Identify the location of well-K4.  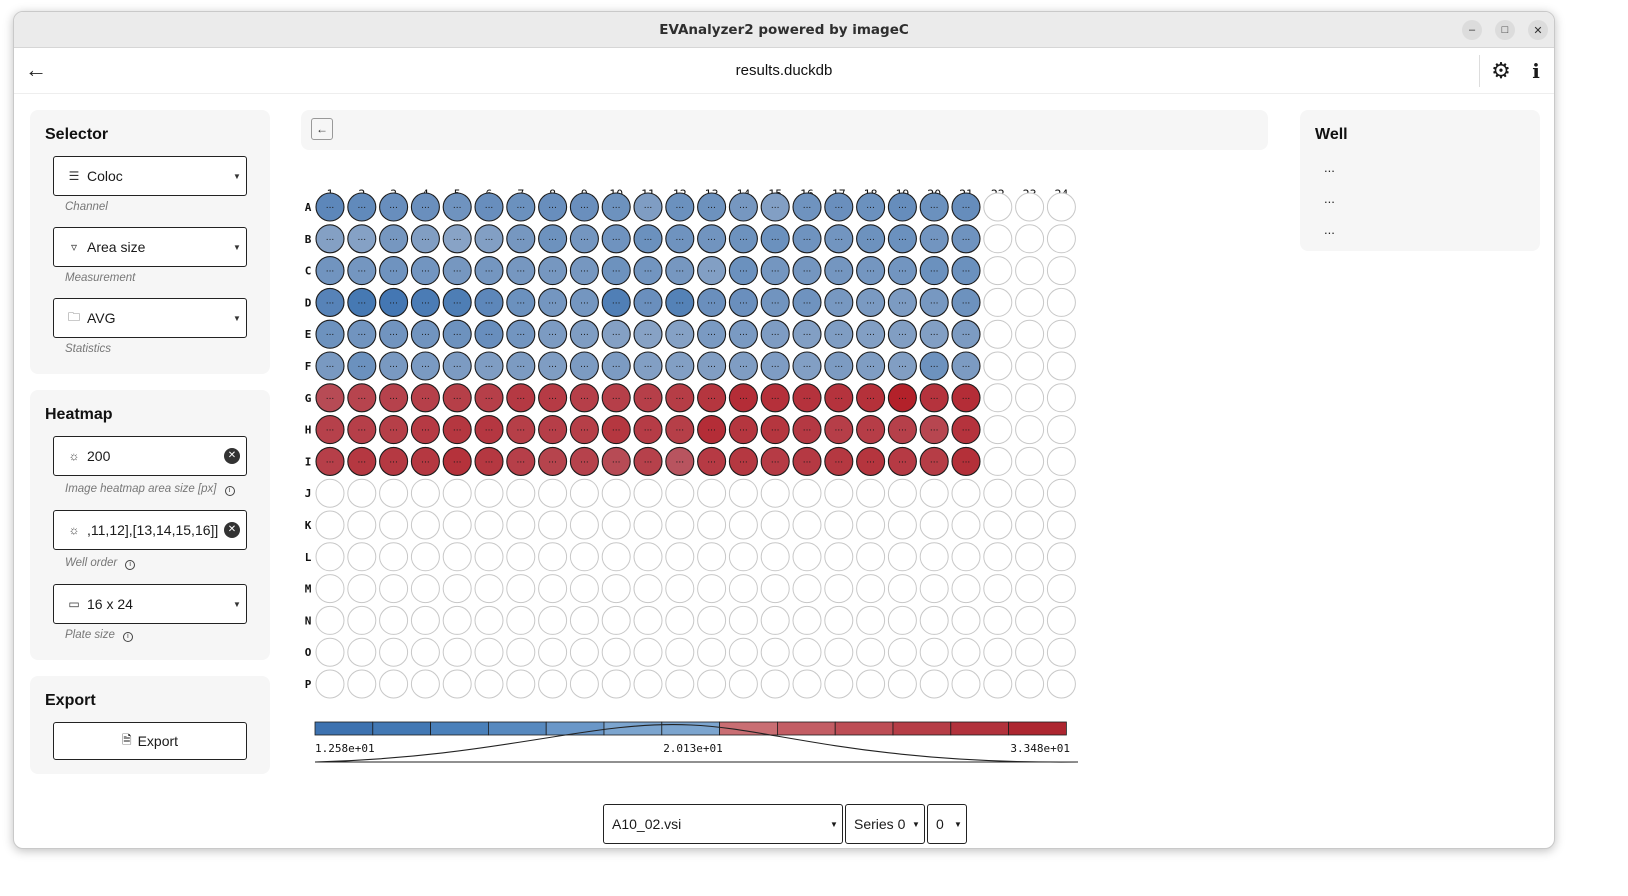
(425, 525).